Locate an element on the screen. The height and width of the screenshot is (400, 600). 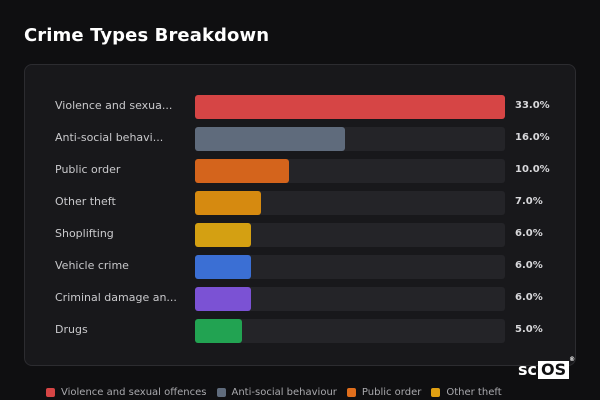
legend-item: Anti-social behaviour is located at coordinates (276, 392).